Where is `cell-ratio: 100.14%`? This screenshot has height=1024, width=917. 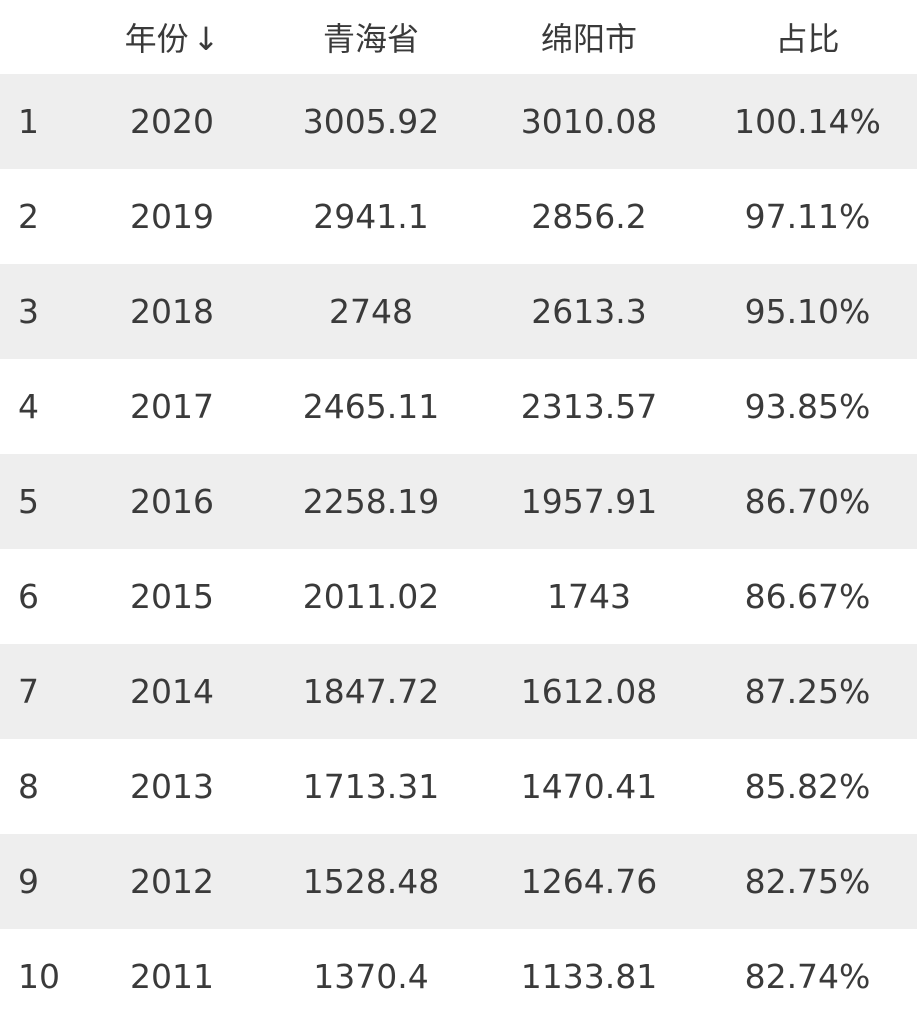 cell-ratio: 100.14% is located at coordinates (807, 121).